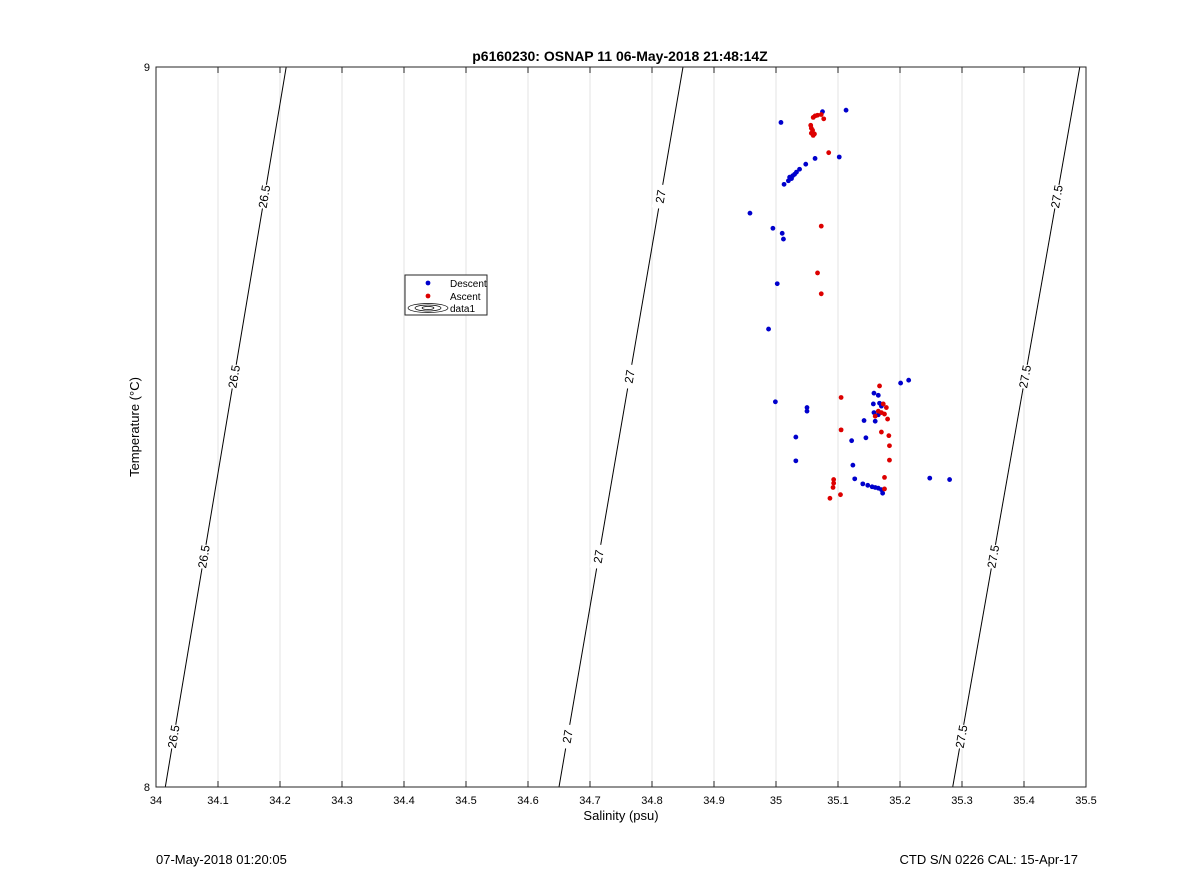 This screenshot has height=885, width=1200. What do you see at coordinates (156, 801) in the screenshot?
I see `x-tick-label: 34` at bounding box center [156, 801].